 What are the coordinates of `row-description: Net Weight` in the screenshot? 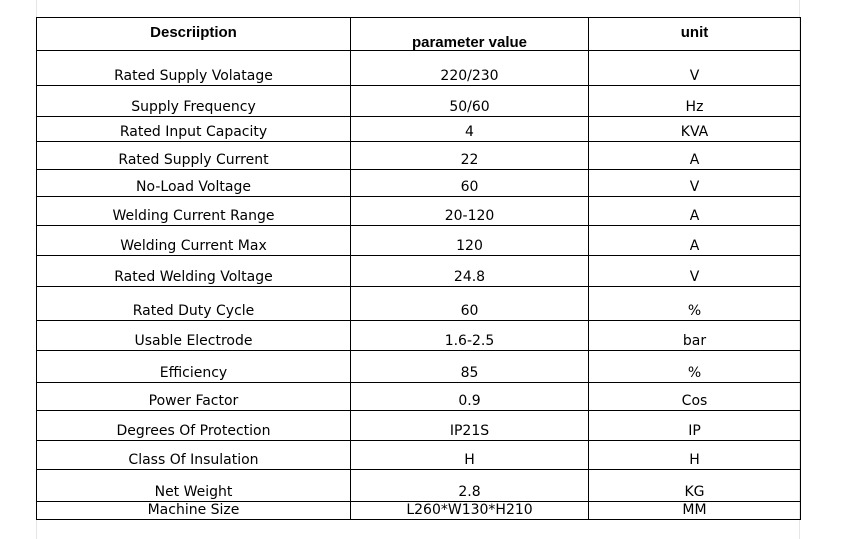 It's located at (193, 485).